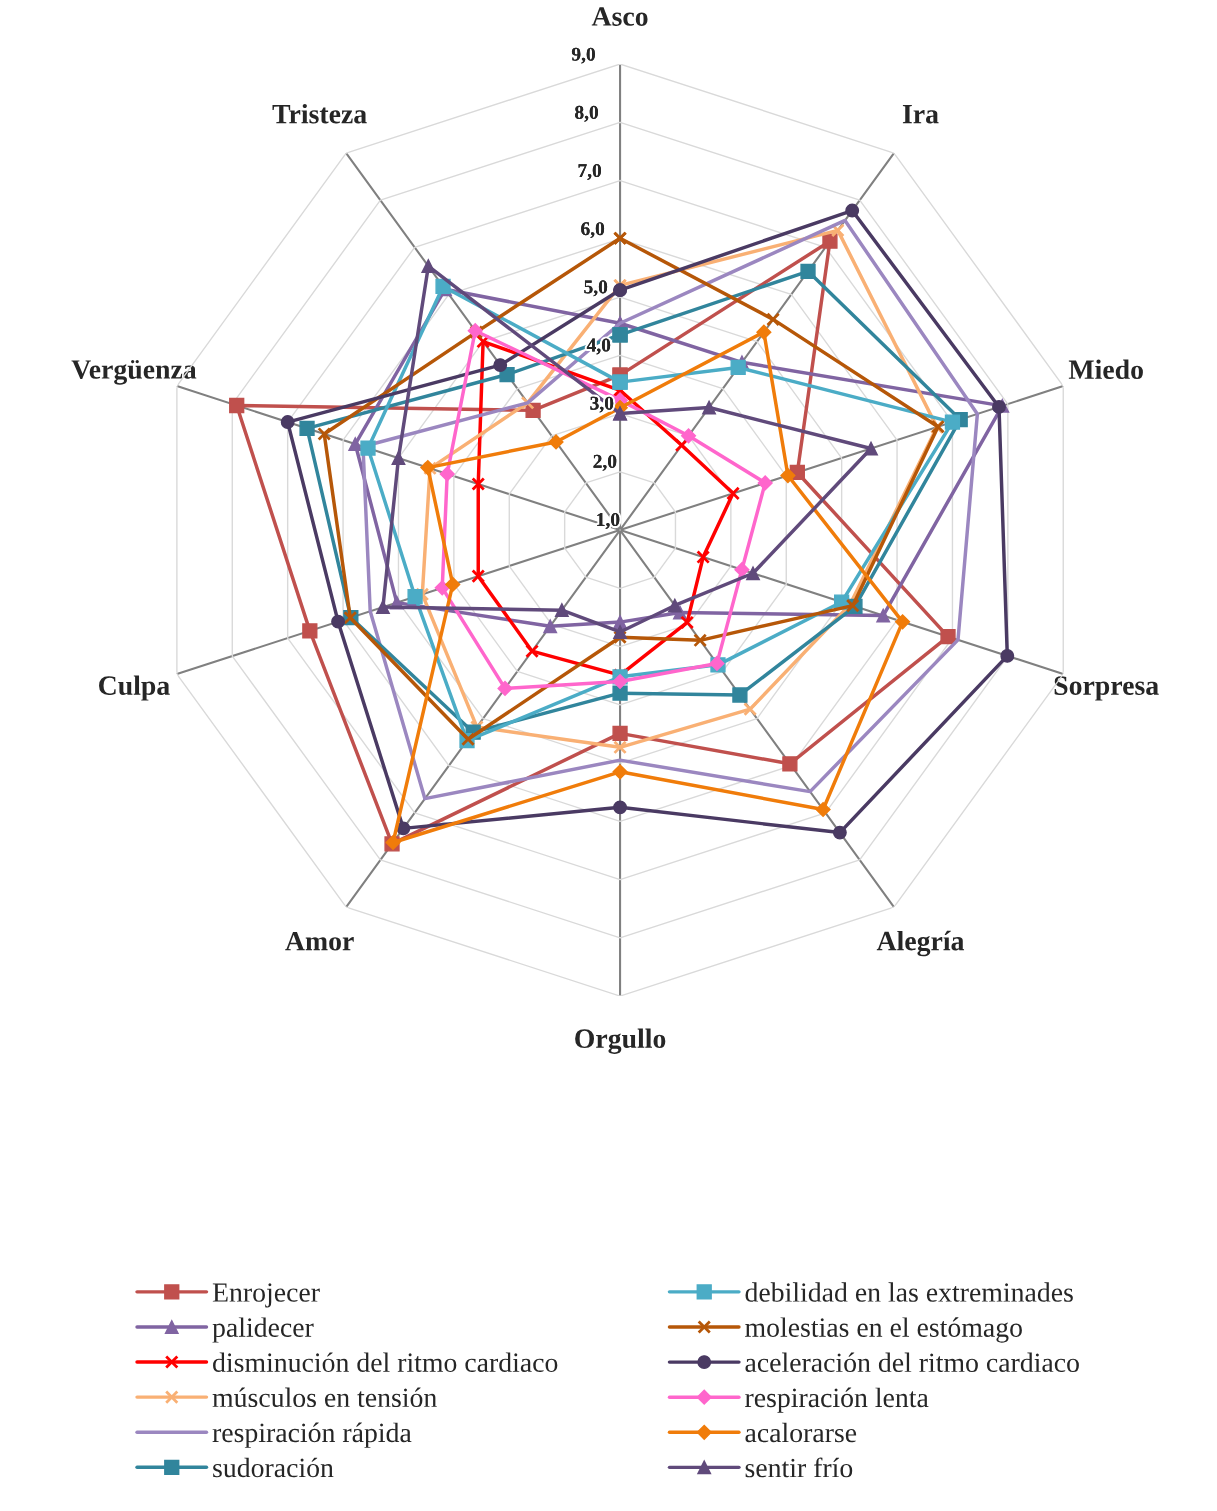 The image size is (1217, 1511). Describe the element at coordinates (920, 943) in the screenshot. I see `spoke-label: Alegría` at that location.